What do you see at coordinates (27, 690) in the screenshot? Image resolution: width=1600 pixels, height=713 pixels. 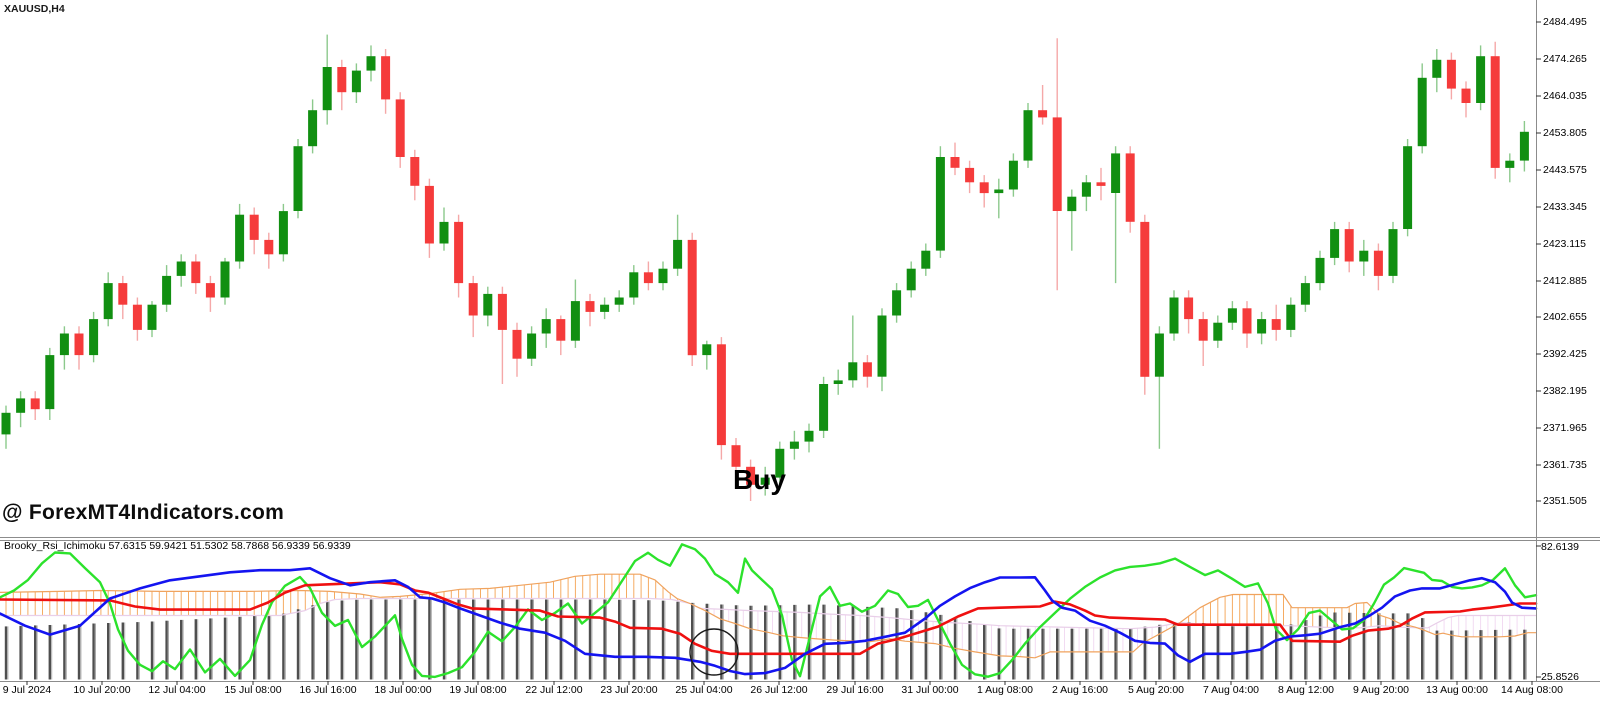 I see `time-axis-label: 9 Jul 2024` at bounding box center [27, 690].